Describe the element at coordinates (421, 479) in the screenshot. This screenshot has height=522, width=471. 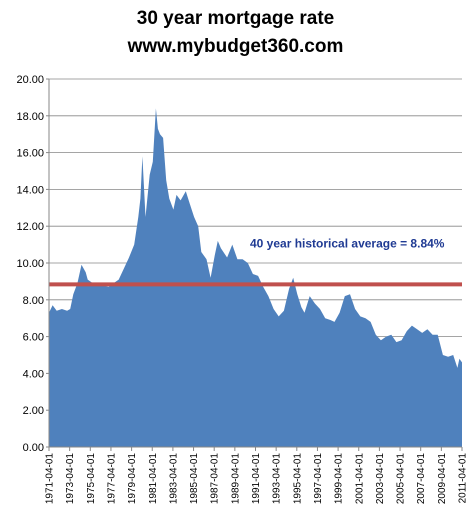
I see `x-tick-label: 2007-04-01` at that location.